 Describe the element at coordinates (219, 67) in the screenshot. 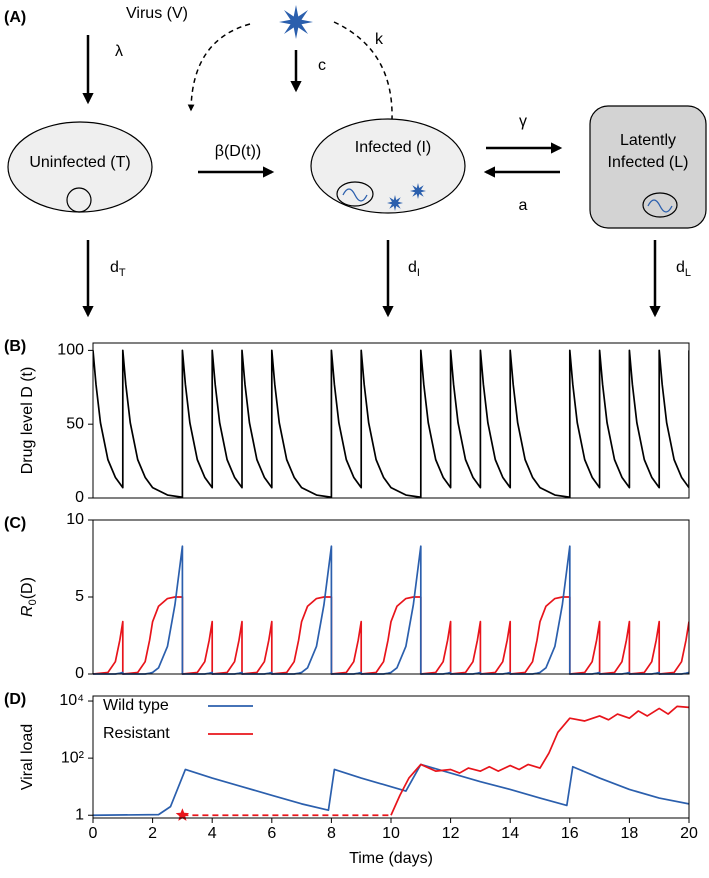

I see `infection-arc` at that location.